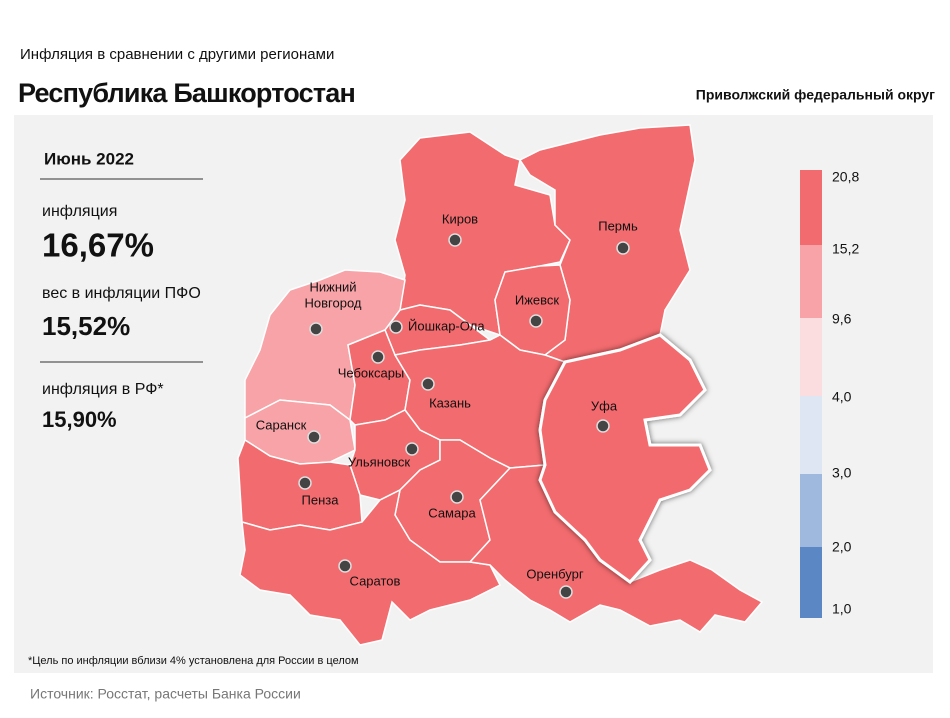  Describe the element at coordinates (321, 499) in the screenshot. I see `city-label: Пенза` at that location.